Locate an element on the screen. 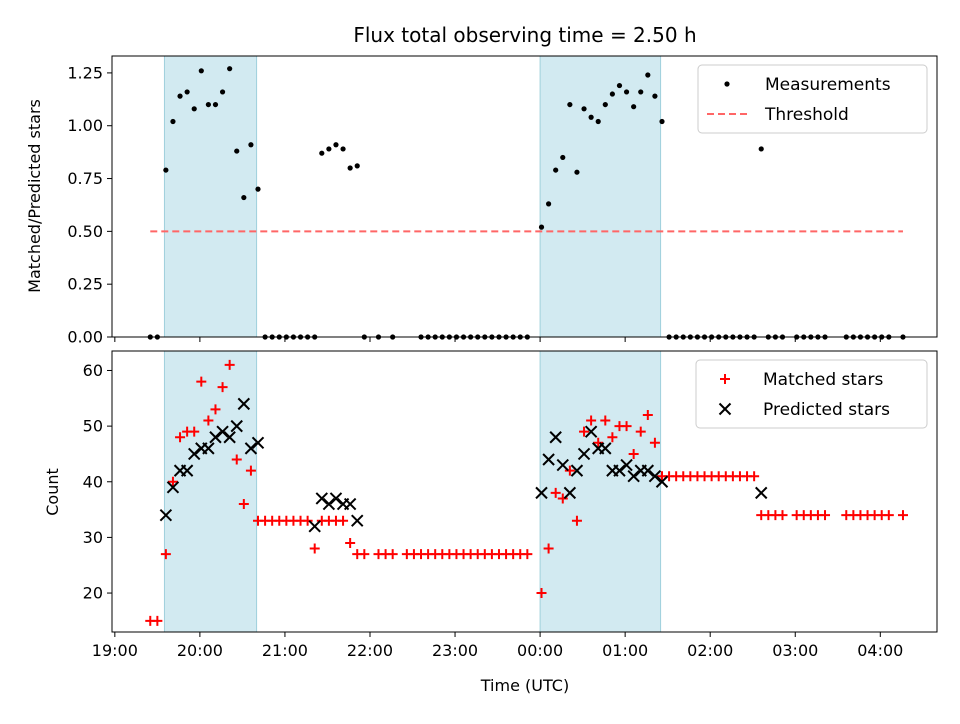  legend: Measurements Threshold is located at coordinates (812, 99).